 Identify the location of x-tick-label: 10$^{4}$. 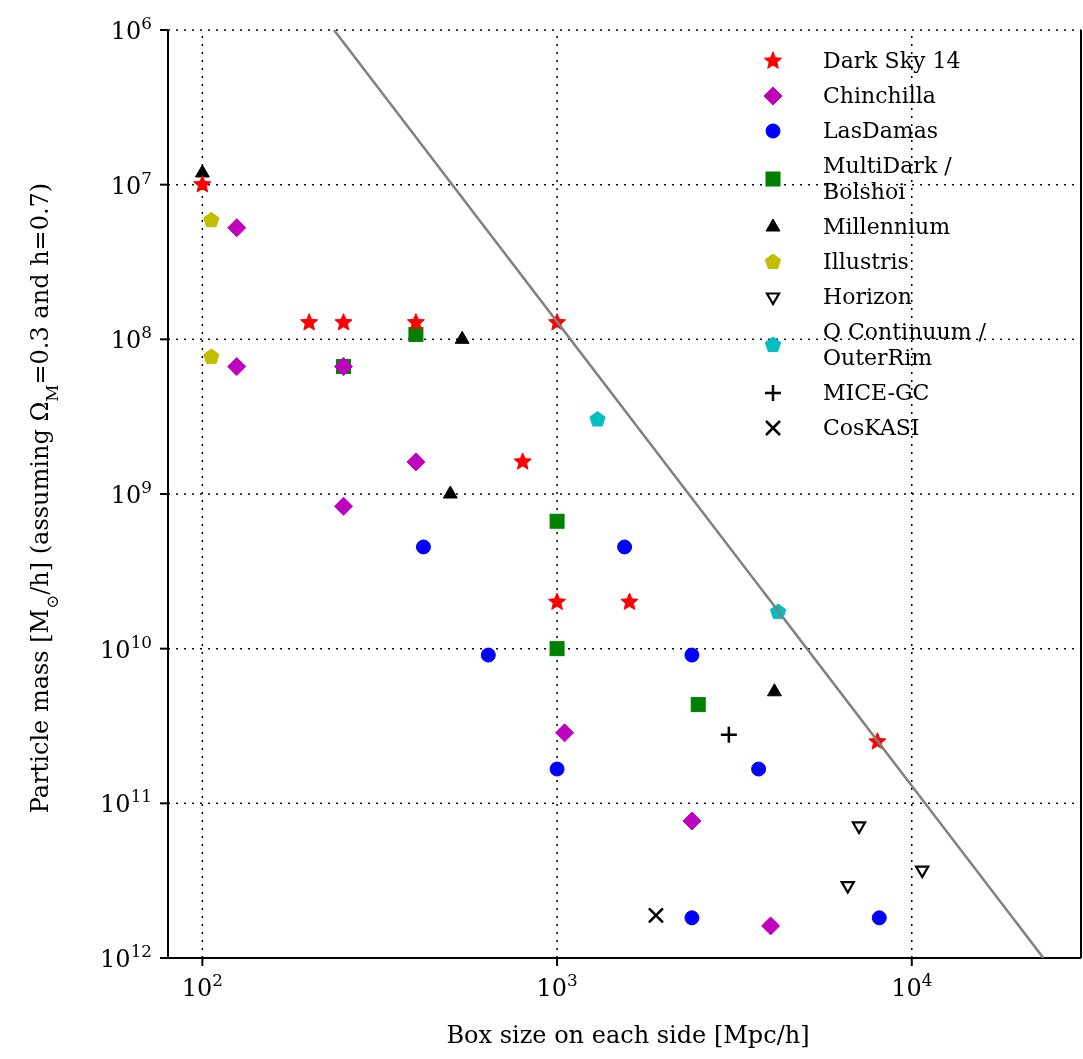
(912, 986).